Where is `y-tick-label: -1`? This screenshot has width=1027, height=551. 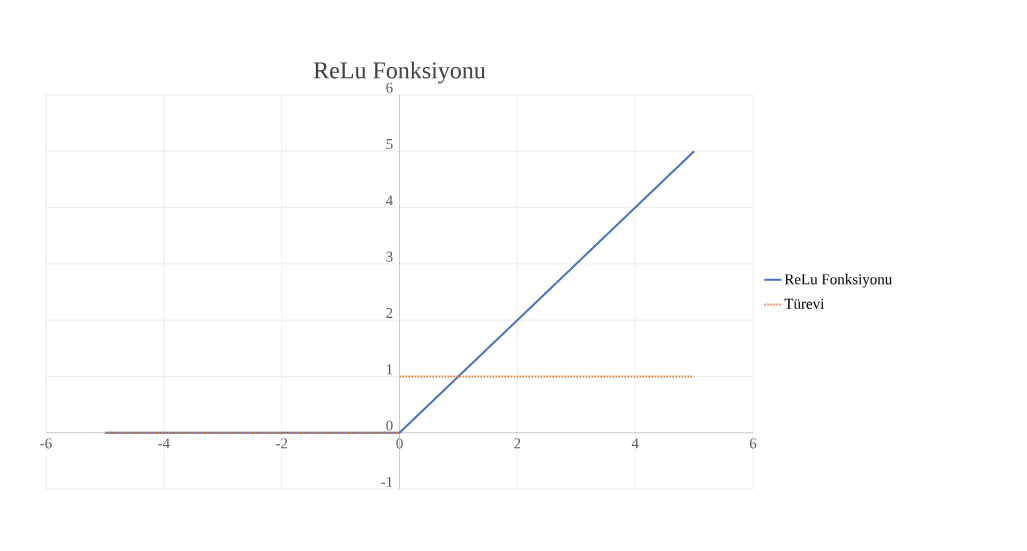 y-tick-label: -1 is located at coordinates (387, 481).